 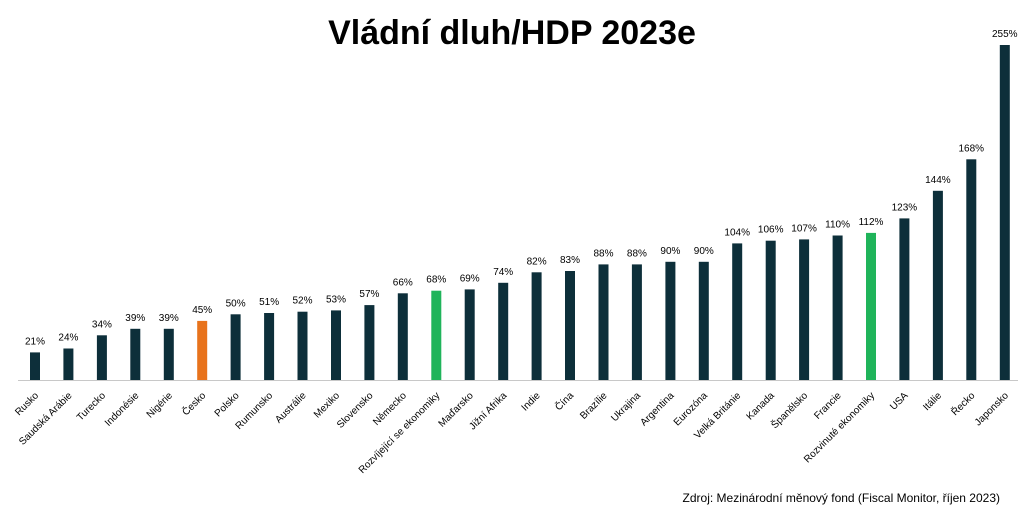 I want to click on value-label-indie: 82%, so click(x=537, y=261).